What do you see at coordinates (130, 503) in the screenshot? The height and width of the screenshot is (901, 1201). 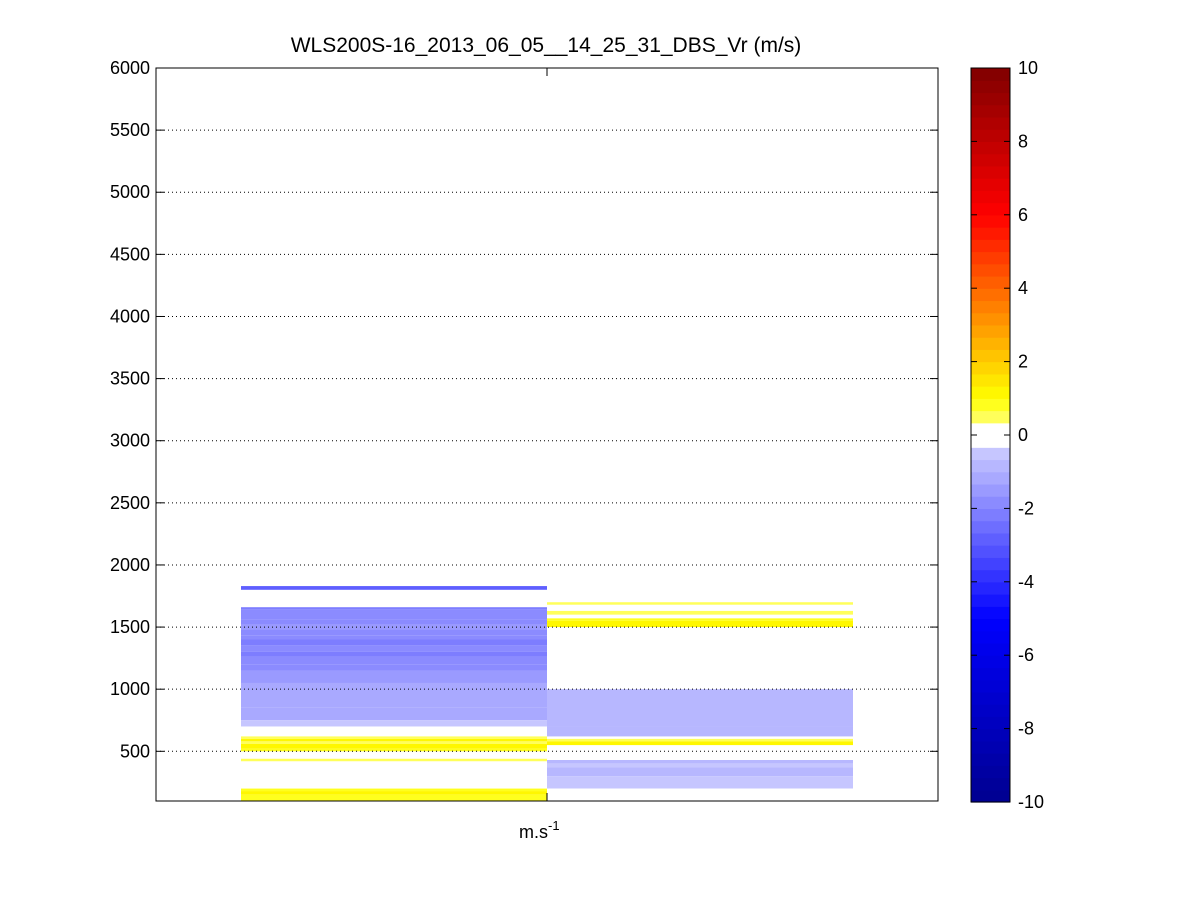 I see `y-tick-label: 2500` at bounding box center [130, 503].